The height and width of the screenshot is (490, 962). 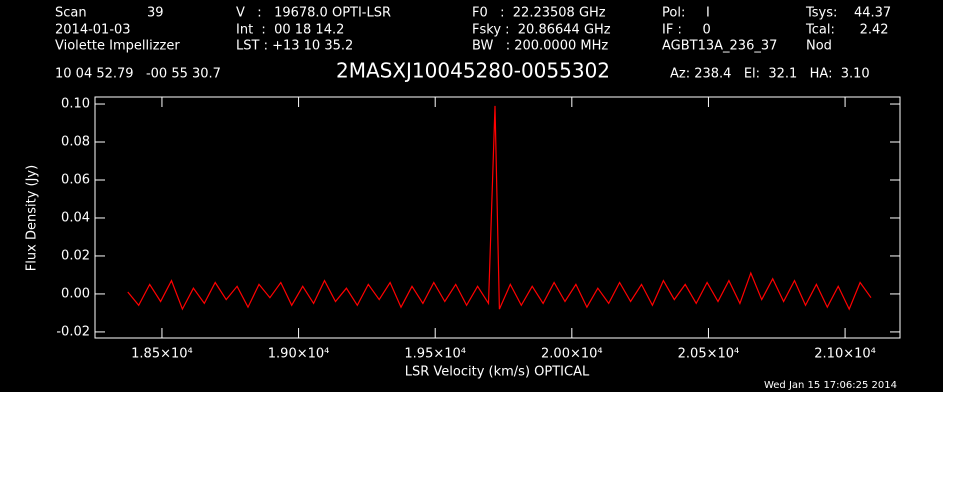 What do you see at coordinates (93, 30) in the screenshot?
I see `header-text: 2014-01-03` at bounding box center [93, 30].